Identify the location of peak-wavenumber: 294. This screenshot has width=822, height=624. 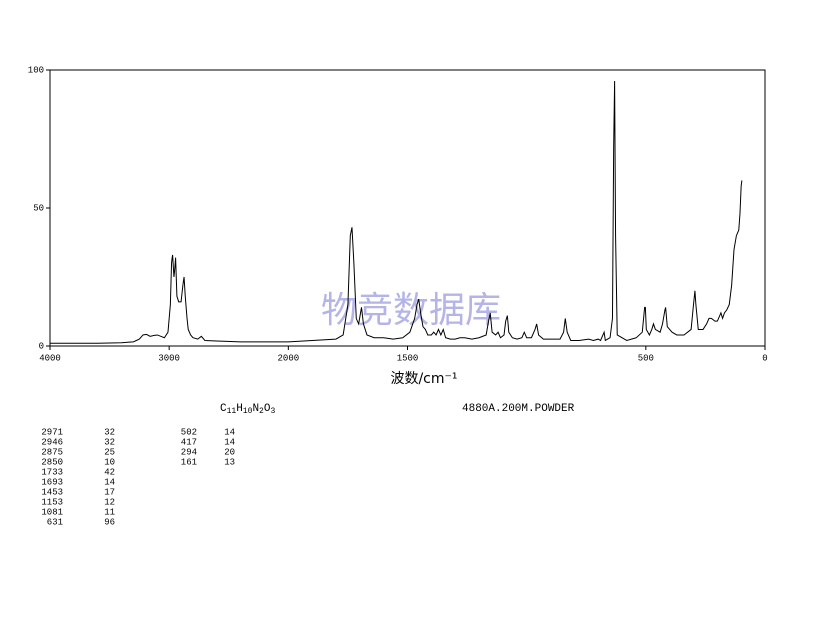
(189, 452).